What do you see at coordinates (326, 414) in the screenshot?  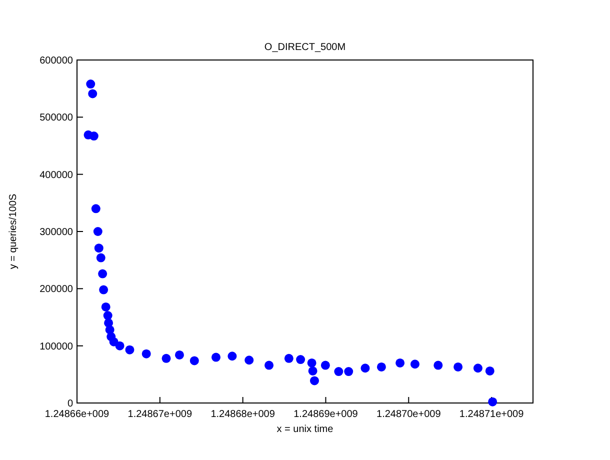 I see `x-tick-label: 1.24869e+009` at bounding box center [326, 414].